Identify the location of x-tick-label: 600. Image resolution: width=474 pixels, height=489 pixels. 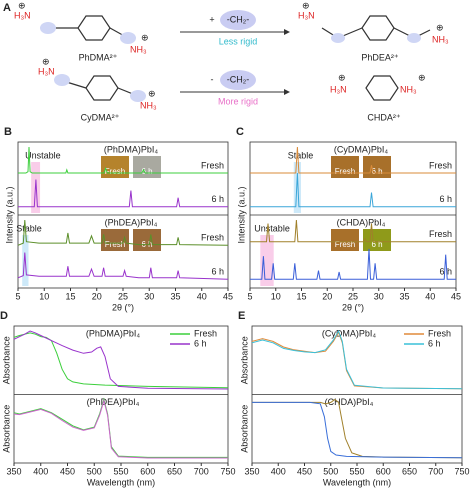
(383, 471).